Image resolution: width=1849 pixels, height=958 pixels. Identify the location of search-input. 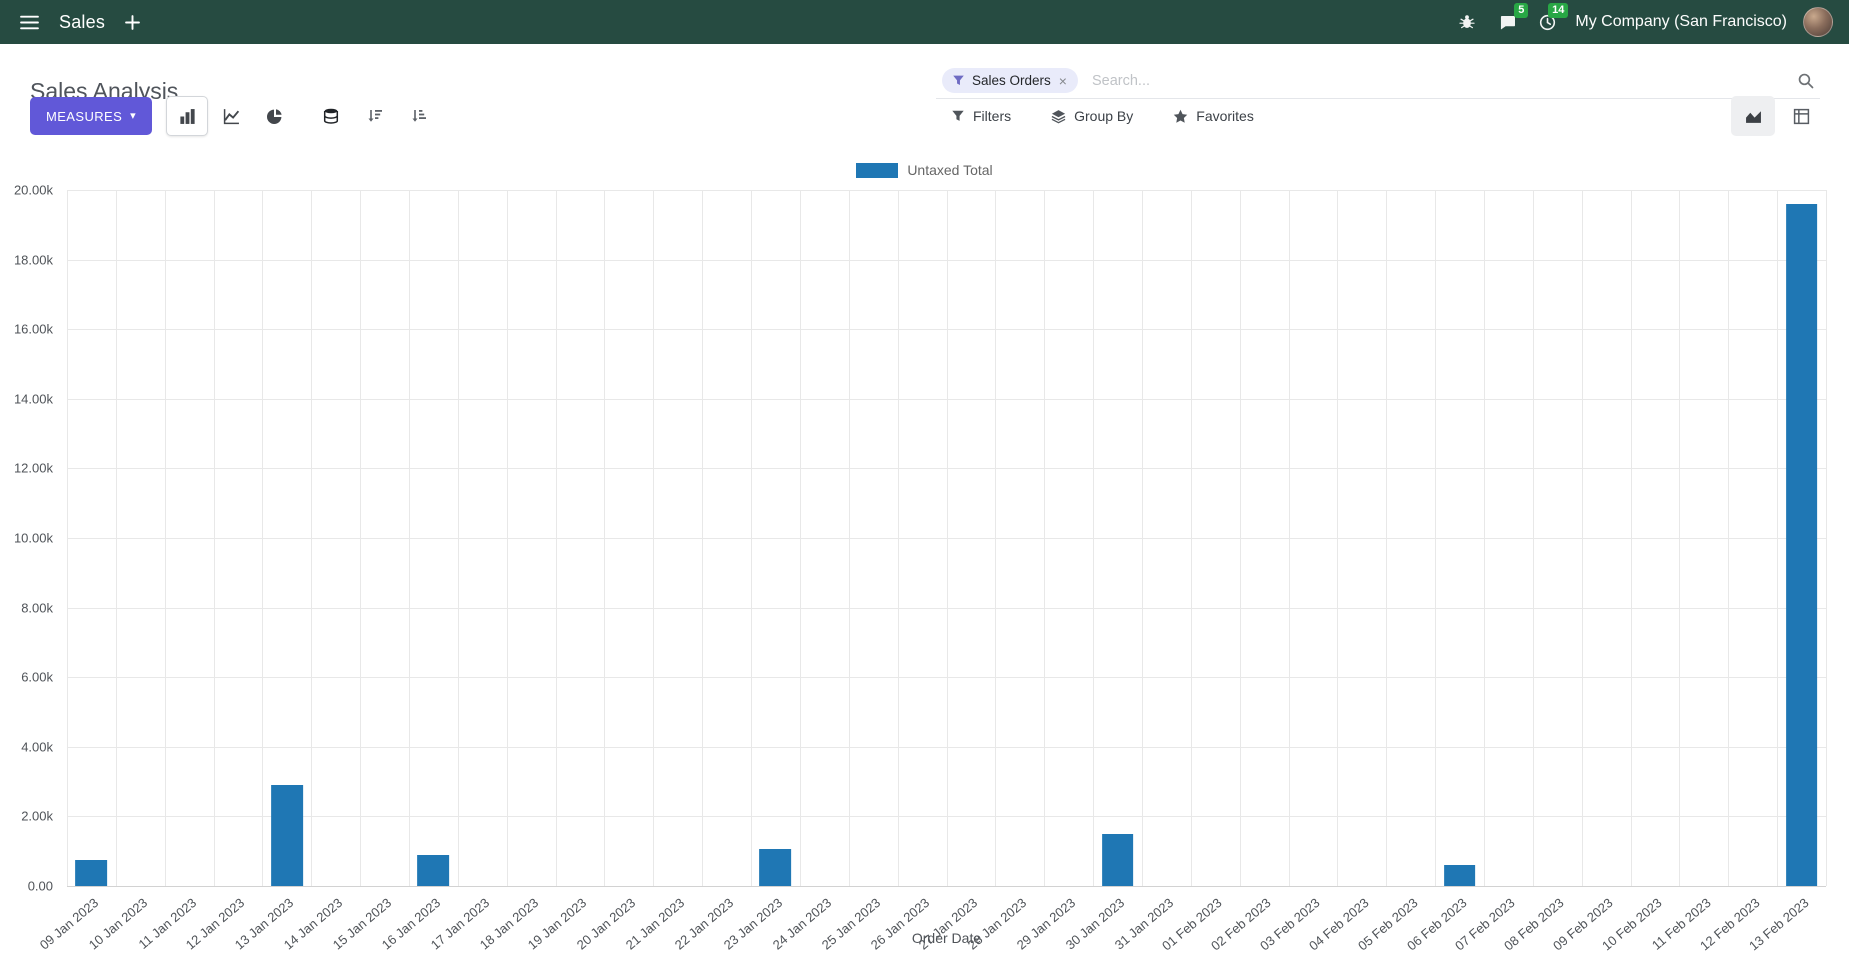
(1442, 80).